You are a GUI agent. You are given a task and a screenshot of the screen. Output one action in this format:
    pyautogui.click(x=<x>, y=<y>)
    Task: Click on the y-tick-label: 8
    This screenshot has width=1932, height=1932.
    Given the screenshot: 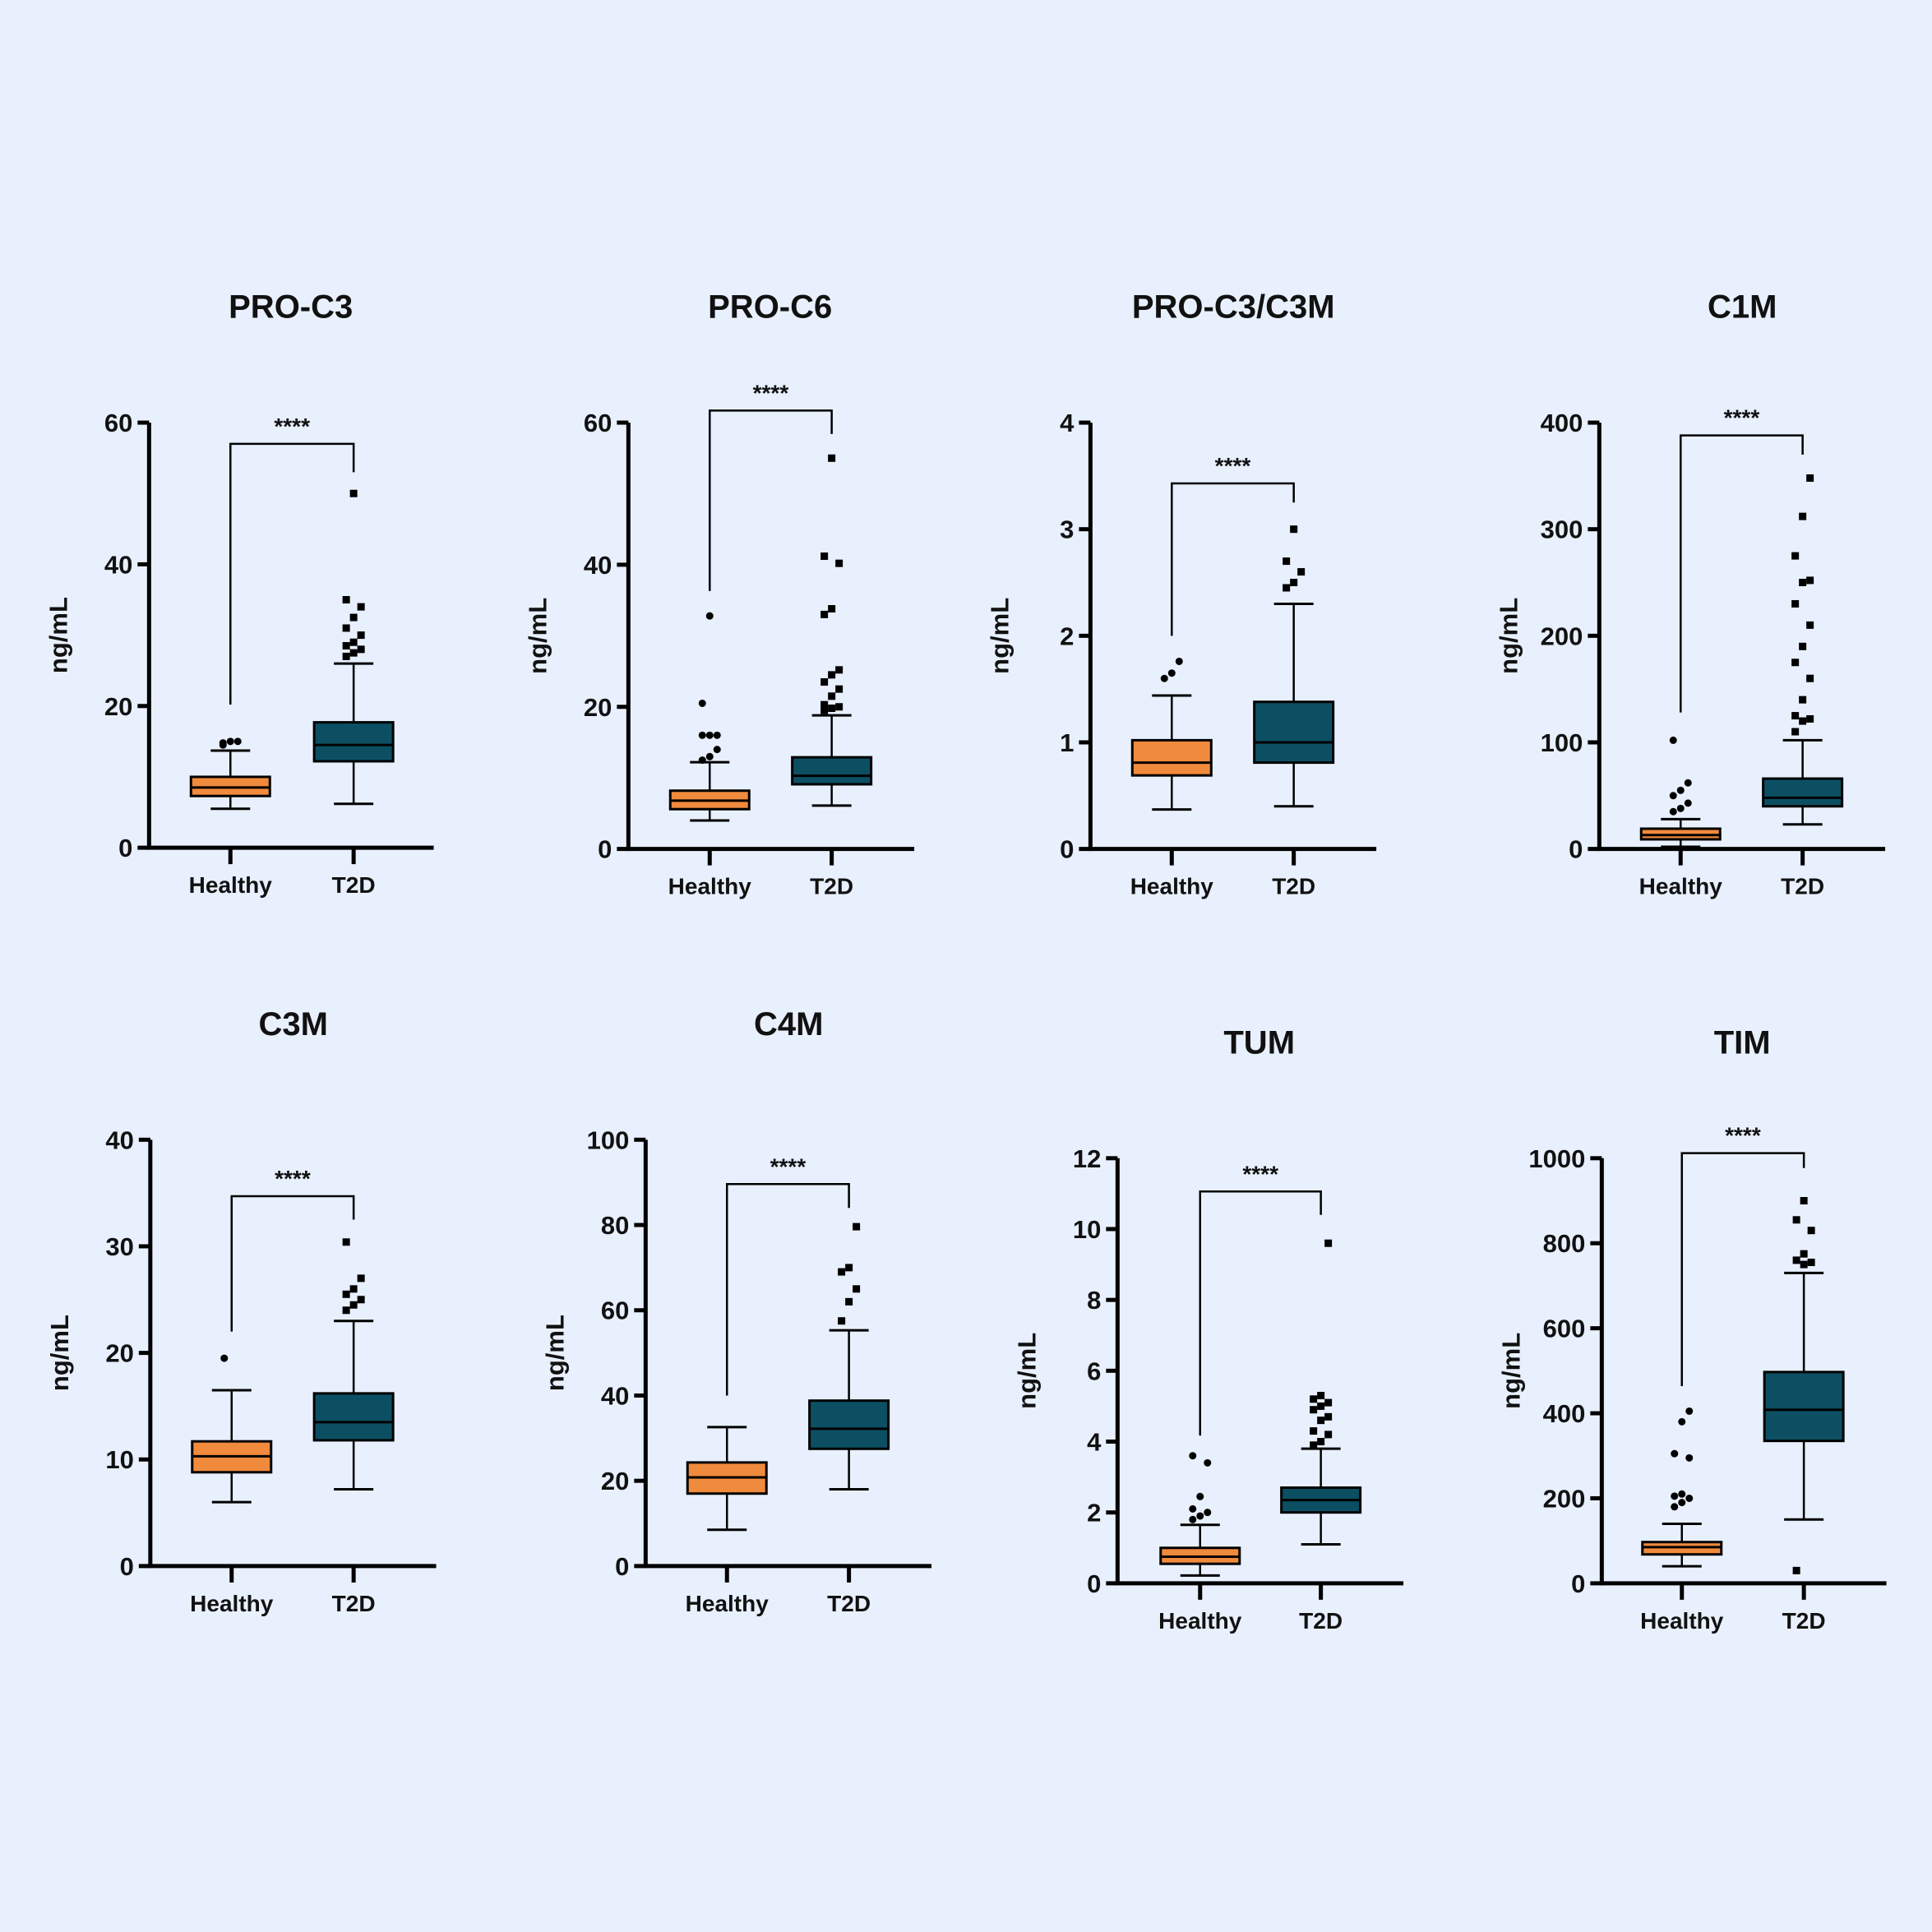 What is the action you would take?
    pyautogui.click(x=1094, y=1300)
    